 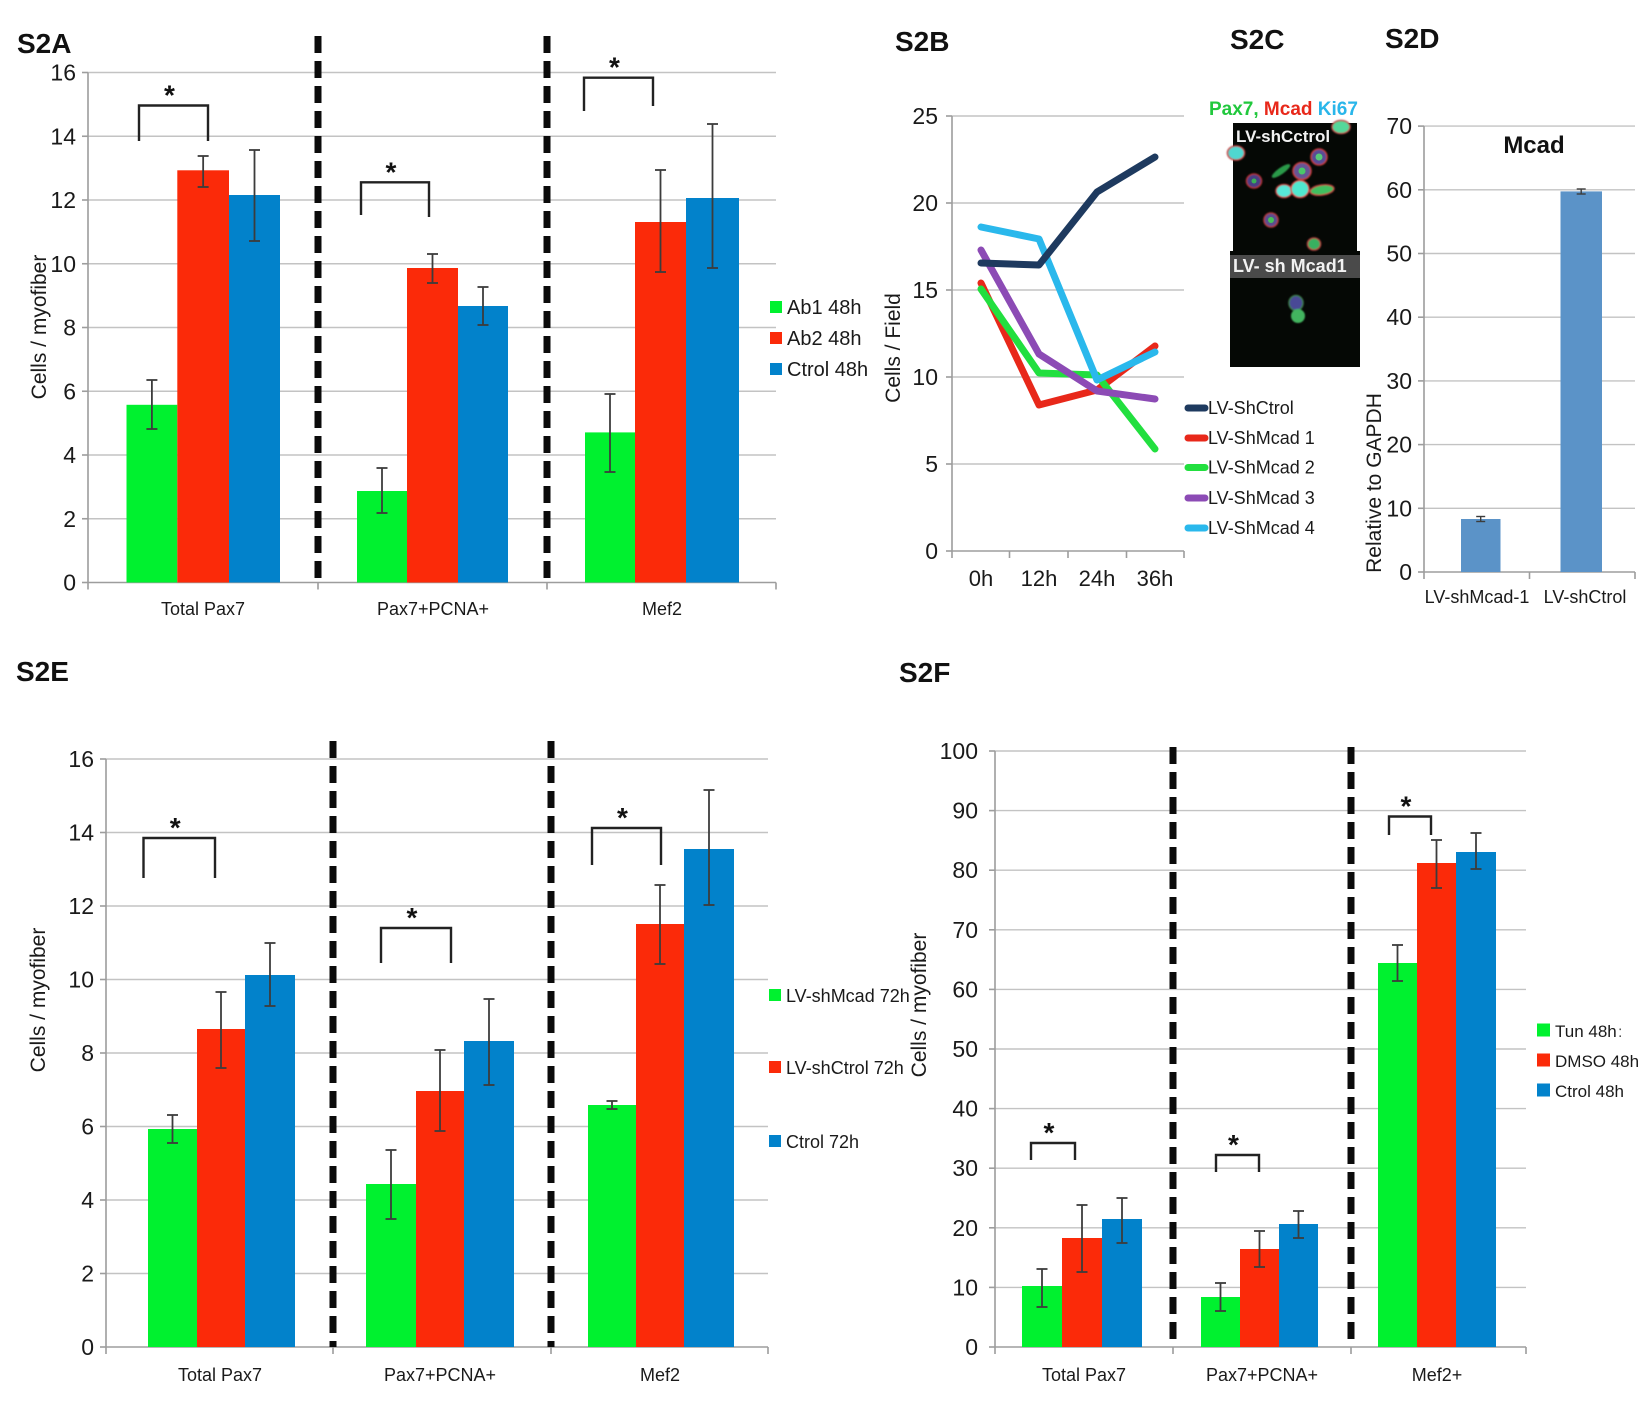 I want to click on svg-text: S2F, so click(x=924, y=672).